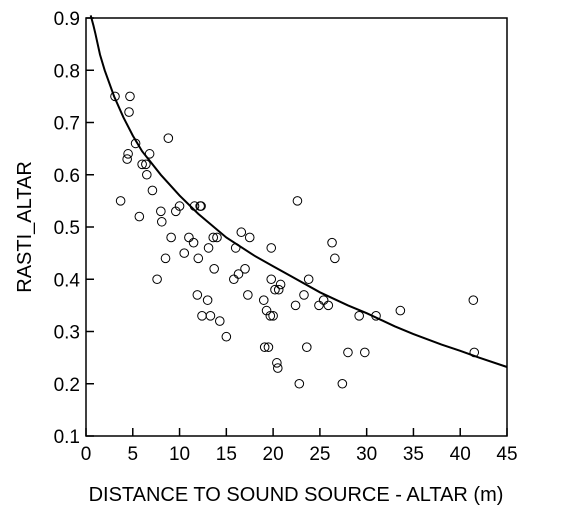 The image size is (566, 508). I want to click on x-tick-label: 20, so click(273, 454).